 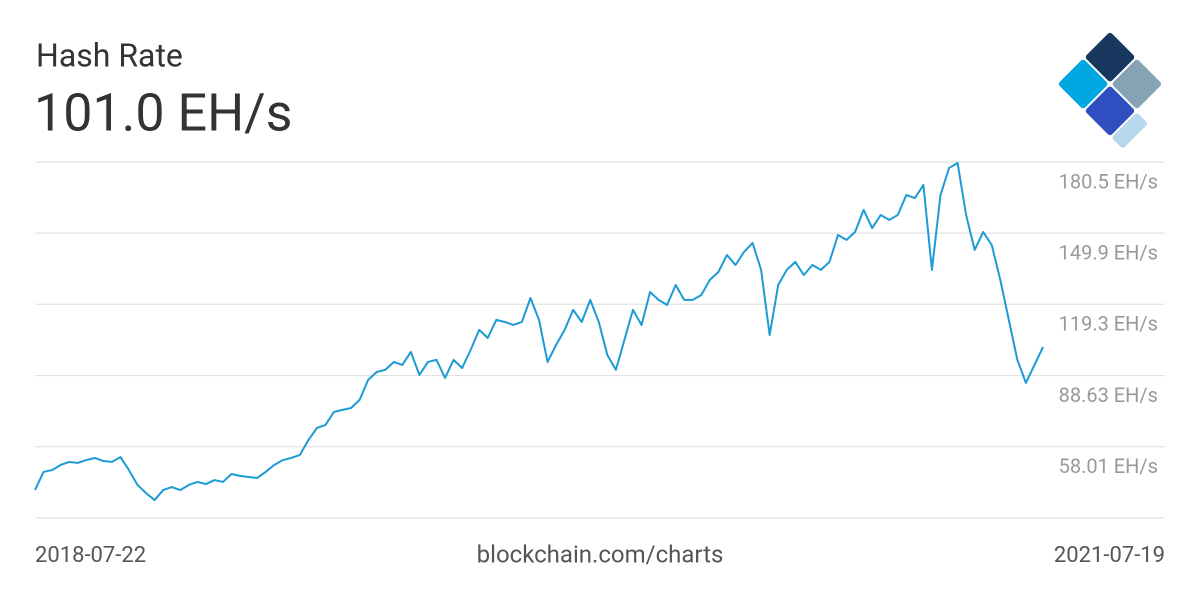 What do you see at coordinates (1109, 555) in the screenshot?
I see `x-tick-label: 2021-07-19` at bounding box center [1109, 555].